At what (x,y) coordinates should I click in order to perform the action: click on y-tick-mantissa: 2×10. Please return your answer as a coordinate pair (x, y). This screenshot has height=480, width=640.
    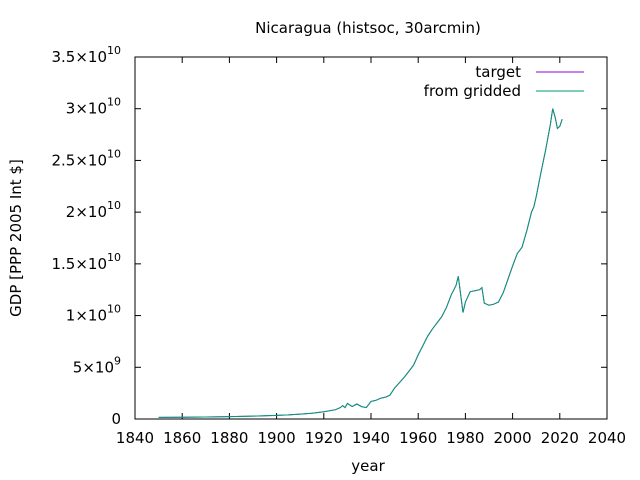
    Looking at the image, I should click on (86, 212).